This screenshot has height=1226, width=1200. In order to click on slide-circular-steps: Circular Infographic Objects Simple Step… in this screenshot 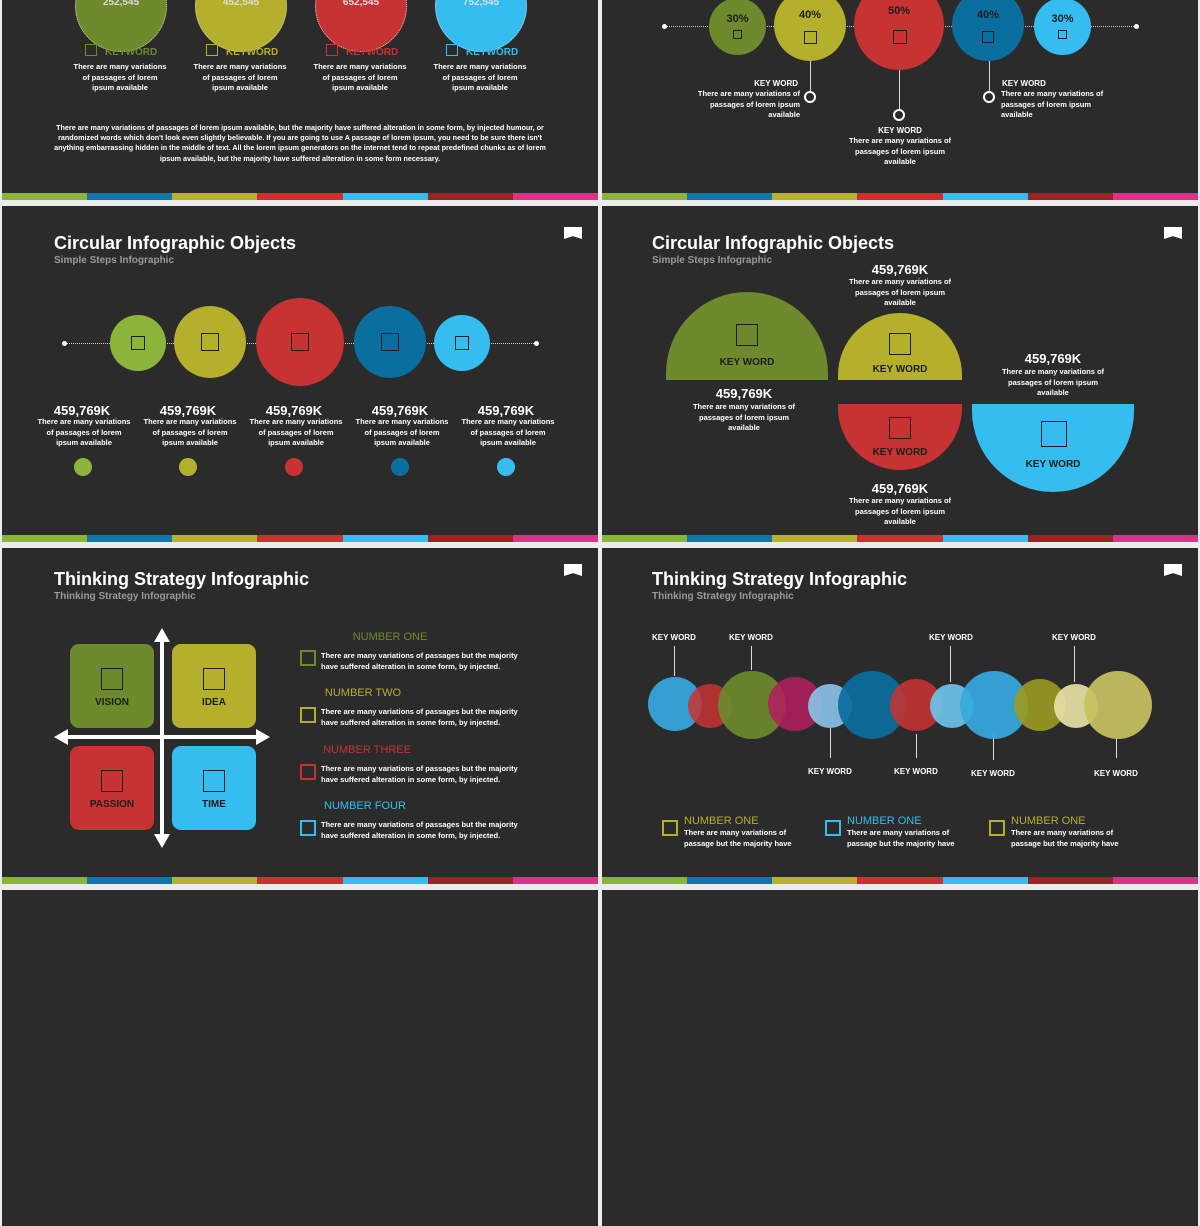, I will do `click(300, 374)`.